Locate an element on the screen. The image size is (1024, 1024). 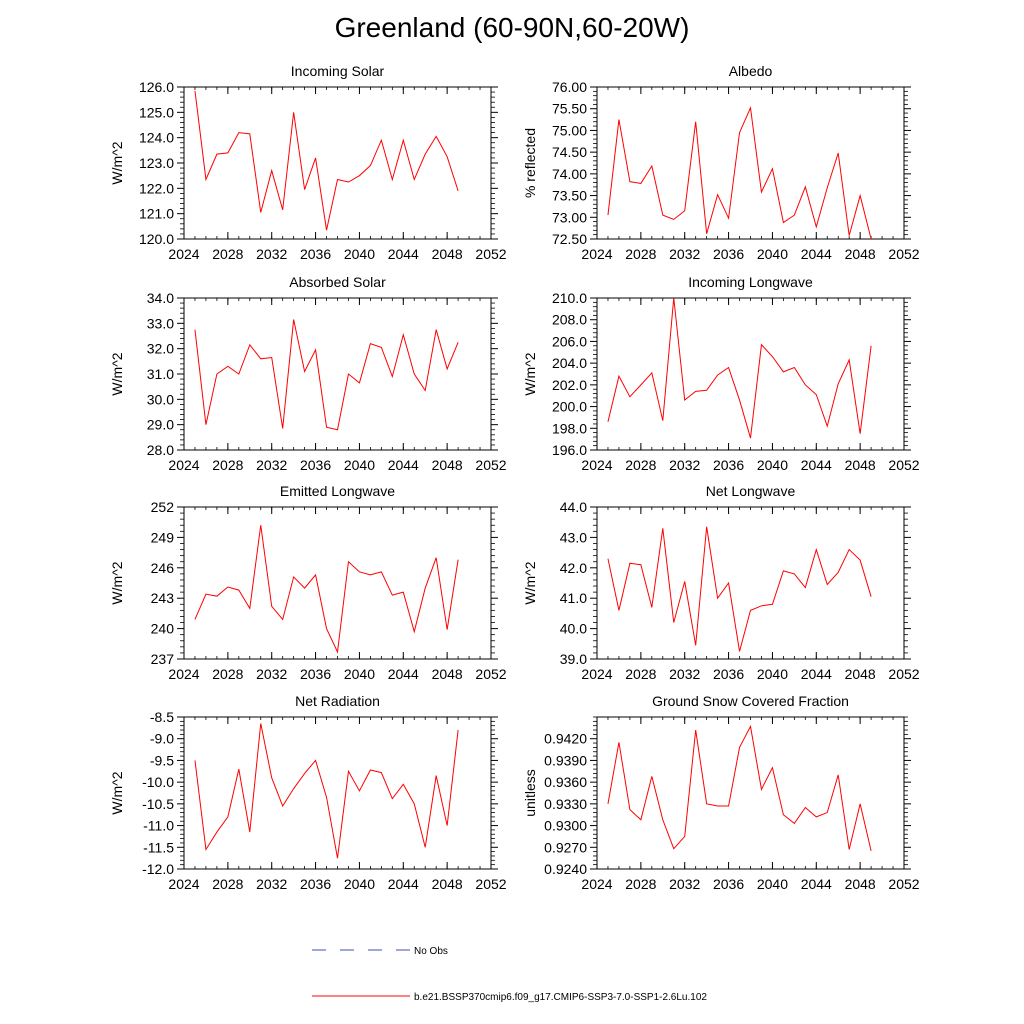
y-axis-label: unitless is located at coordinates (530, 792).